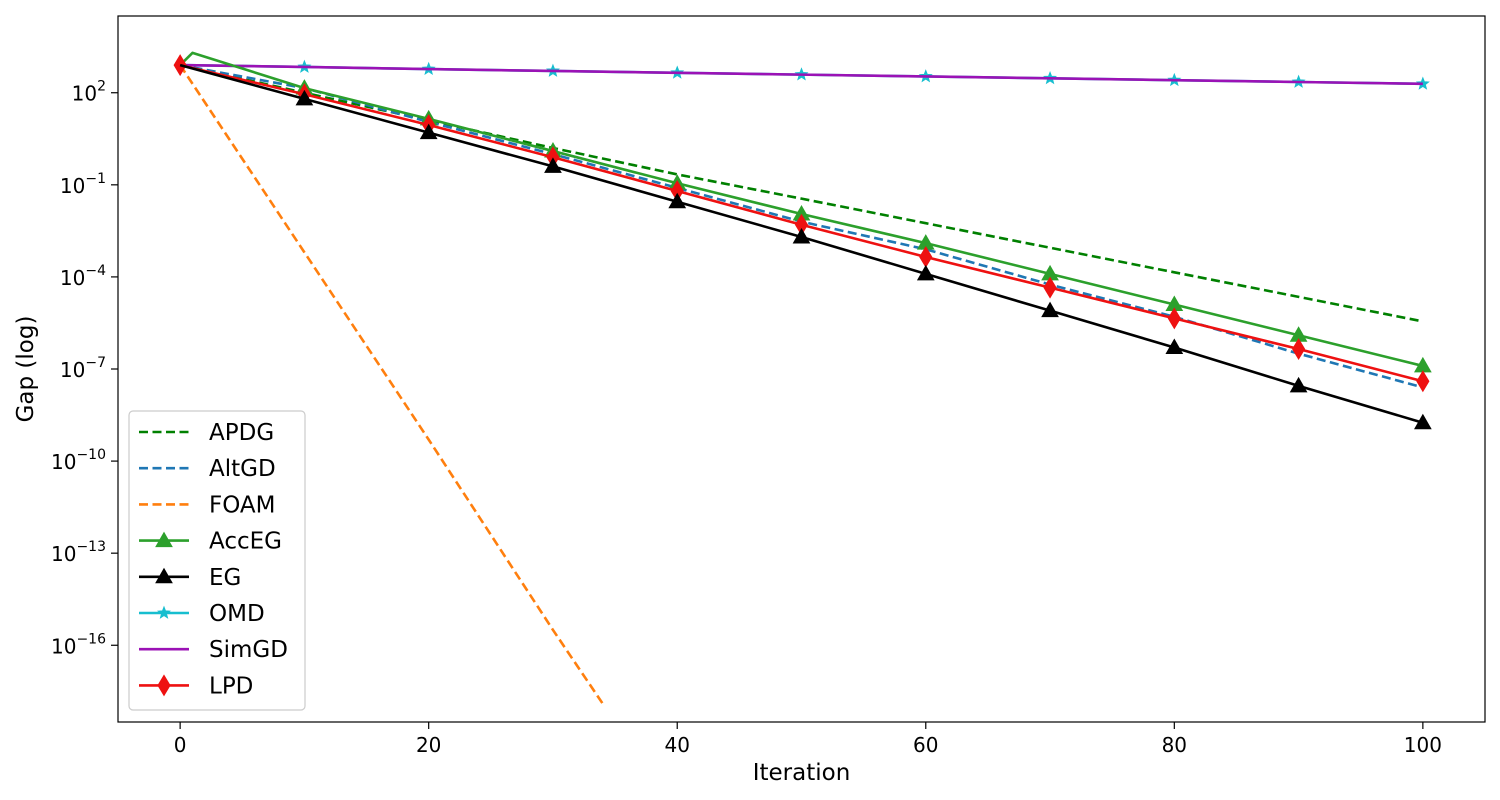 Image resolution: width=1500 pixels, height=800 pixels. What do you see at coordinates (677, 745) in the screenshot?
I see `x-tick-label: 40` at bounding box center [677, 745].